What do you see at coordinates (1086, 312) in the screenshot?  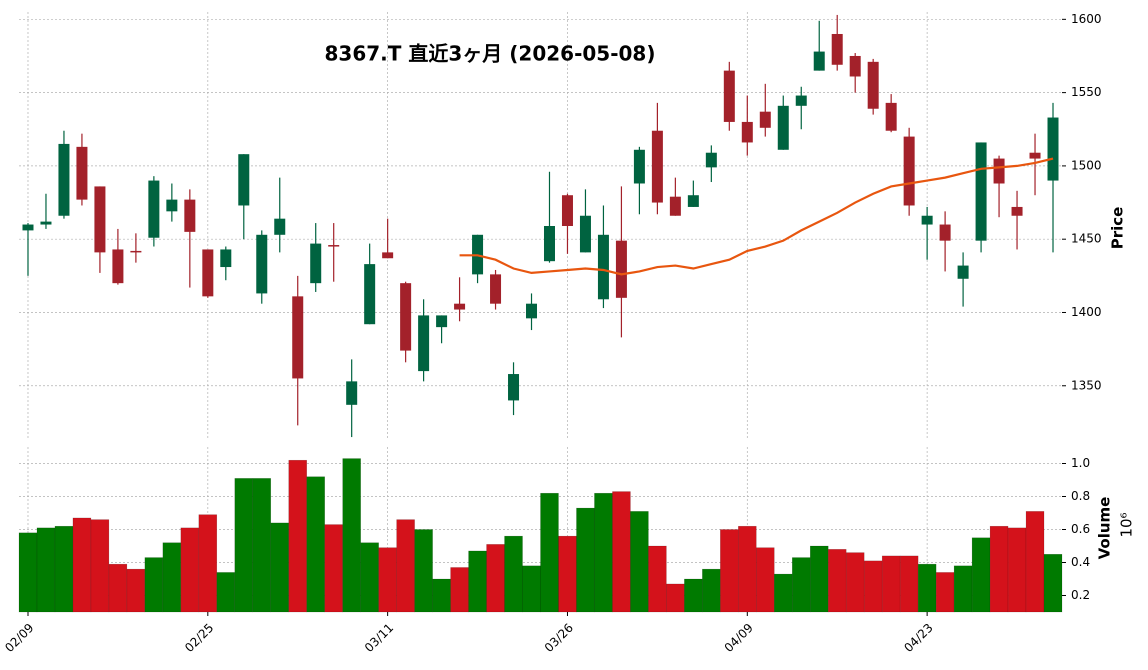 I see `y-tick-label: 1400` at bounding box center [1086, 312].